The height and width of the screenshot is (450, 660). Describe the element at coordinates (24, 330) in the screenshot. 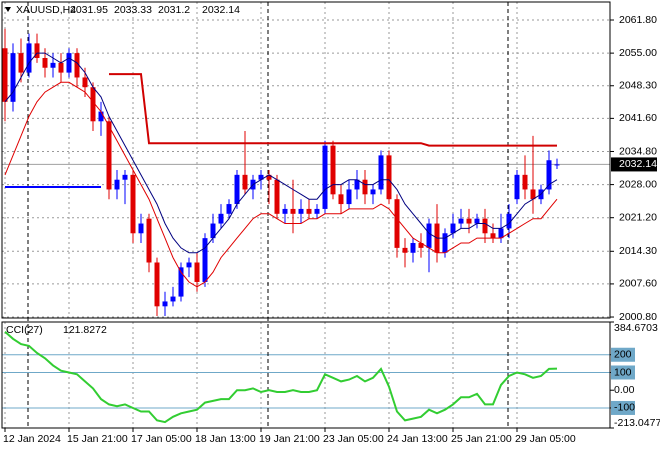

I see `cci-title: CCI(27)` at that location.